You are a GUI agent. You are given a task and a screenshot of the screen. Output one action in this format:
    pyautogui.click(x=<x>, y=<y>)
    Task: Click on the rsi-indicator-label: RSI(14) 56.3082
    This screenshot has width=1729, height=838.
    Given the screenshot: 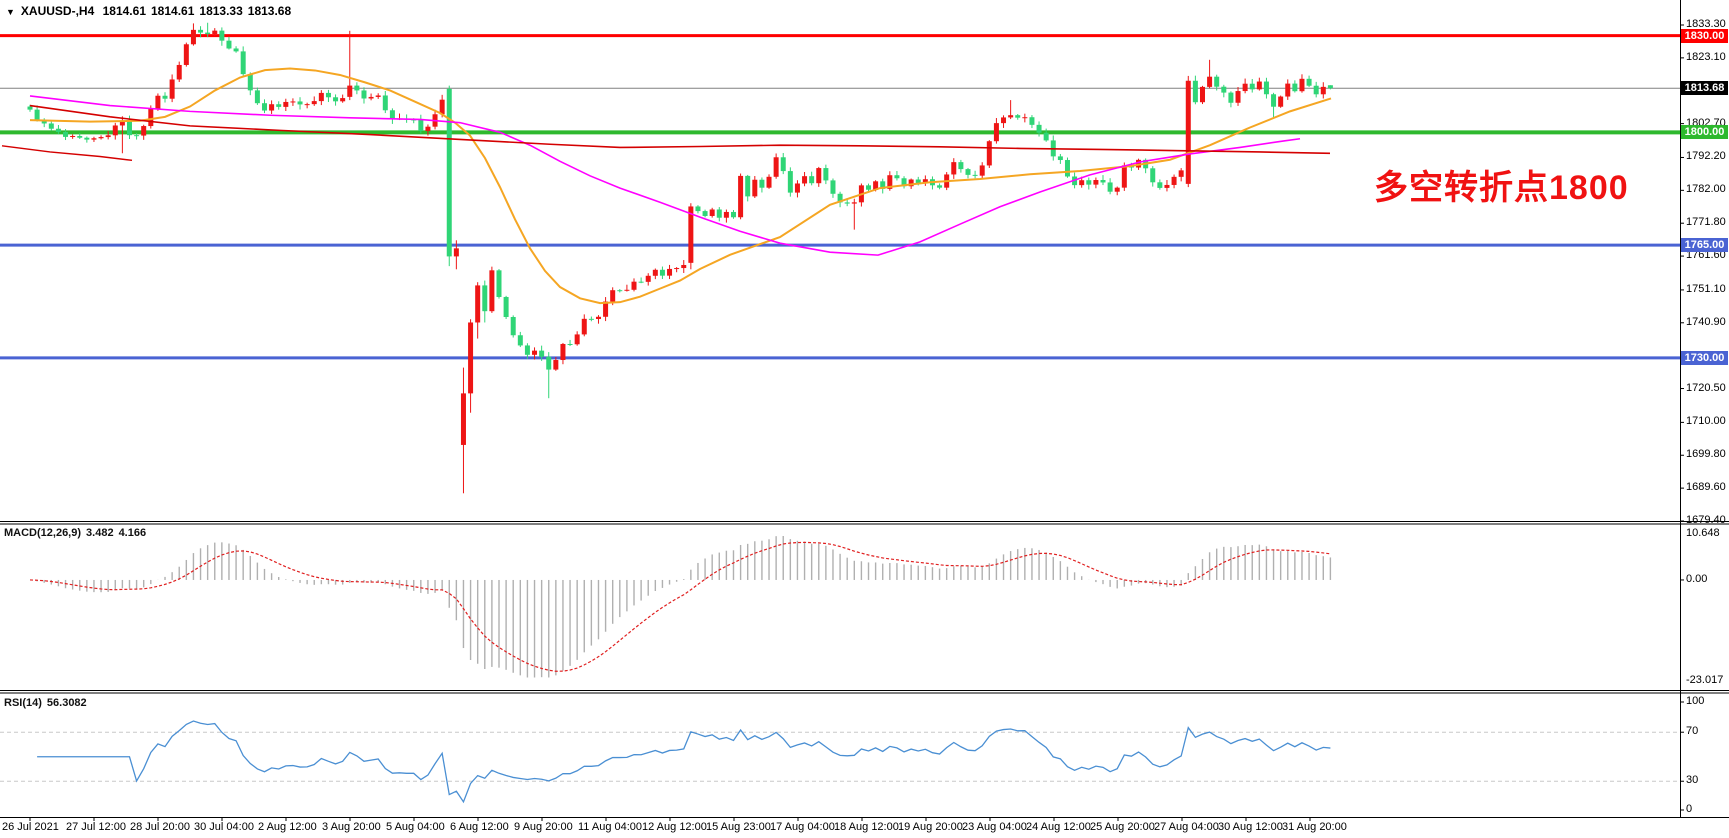 What is the action you would take?
    pyautogui.click(x=48, y=703)
    